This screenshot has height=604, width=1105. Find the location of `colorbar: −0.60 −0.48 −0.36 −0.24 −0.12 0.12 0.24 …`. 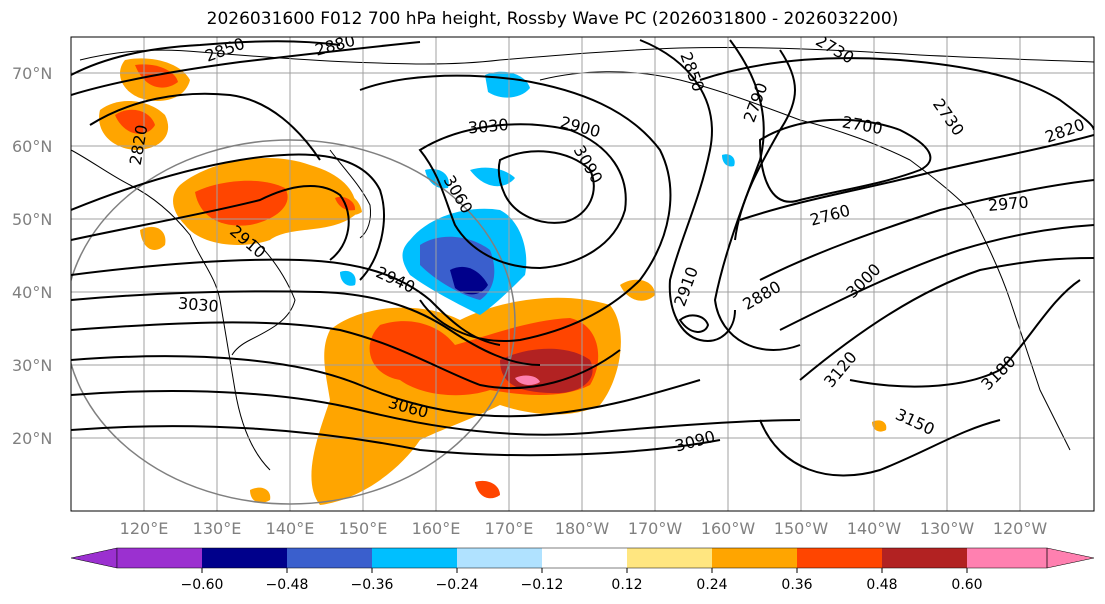

colorbar: −0.60 −0.48 −0.36 −0.24 −0.12 0.12 0.24 … is located at coordinates (582, 570).